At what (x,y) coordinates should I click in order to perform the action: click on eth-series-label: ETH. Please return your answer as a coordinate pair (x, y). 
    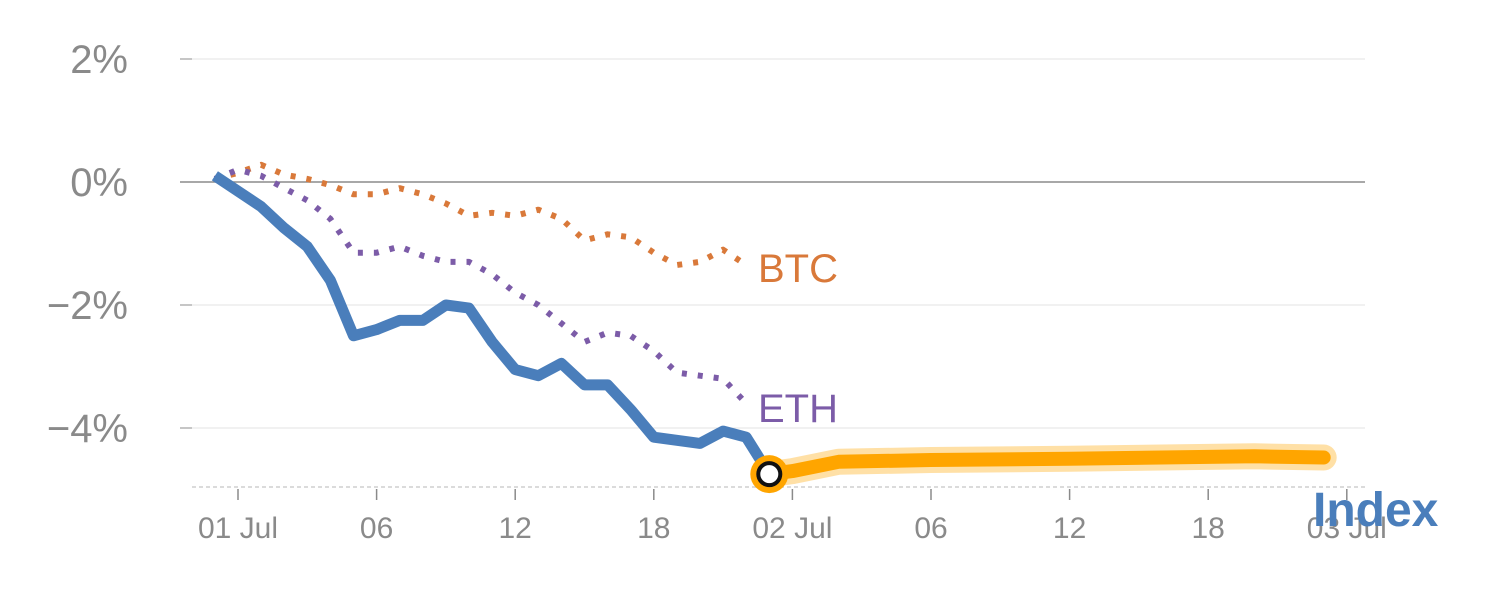
    Looking at the image, I should click on (798, 409).